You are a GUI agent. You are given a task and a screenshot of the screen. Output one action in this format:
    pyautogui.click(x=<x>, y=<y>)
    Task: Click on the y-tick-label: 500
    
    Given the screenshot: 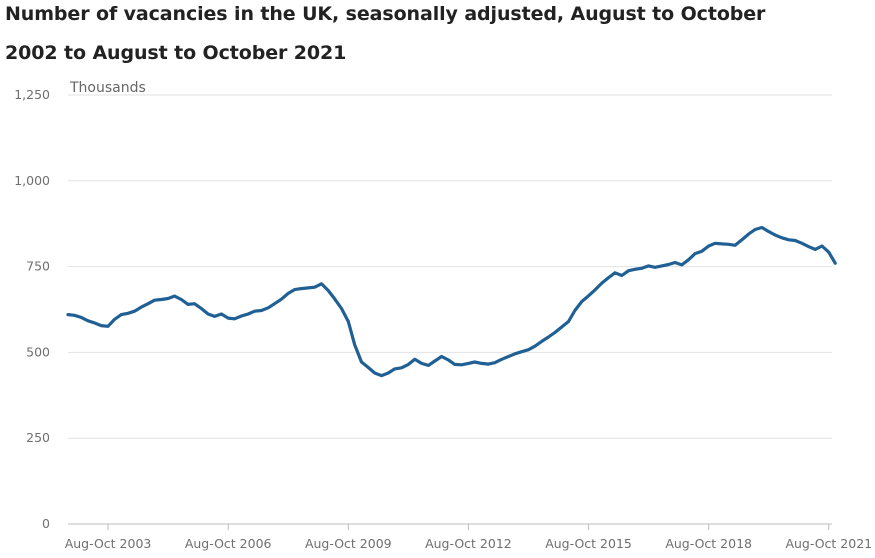 What is the action you would take?
    pyautogui.click(x=38, y=351)
    